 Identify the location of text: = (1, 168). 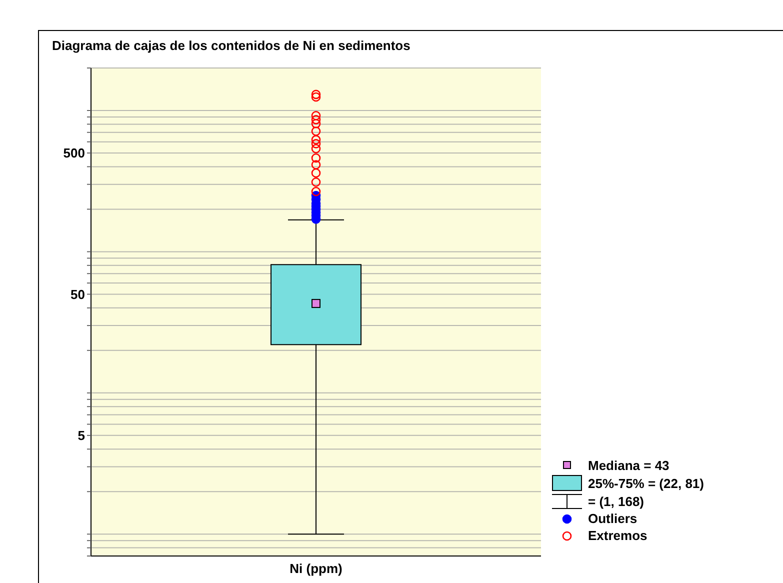
(616, 501).